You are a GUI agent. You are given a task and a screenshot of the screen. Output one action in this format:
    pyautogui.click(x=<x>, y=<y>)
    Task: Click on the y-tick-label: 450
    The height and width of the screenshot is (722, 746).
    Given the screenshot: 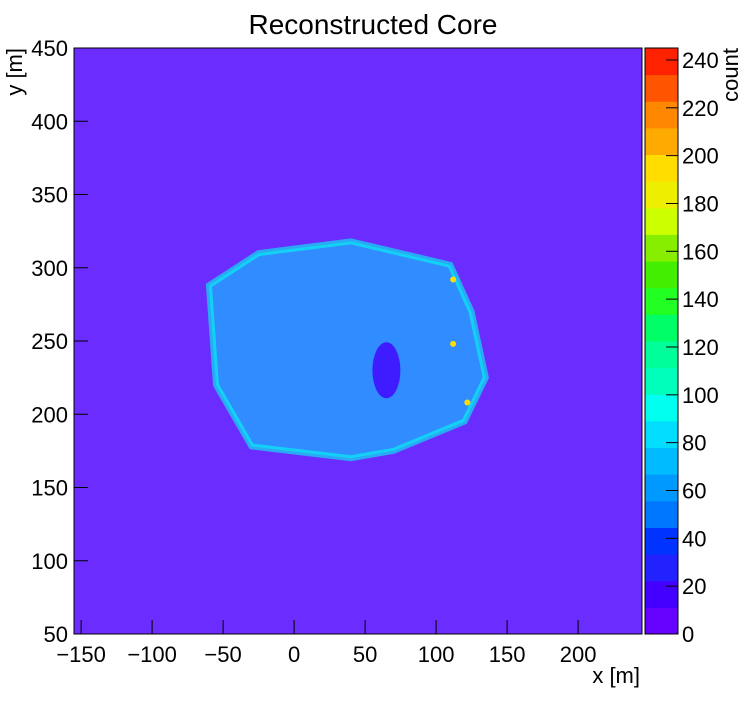 What is the action you would take?
    pyautogui.click(x=49, y=48)
    